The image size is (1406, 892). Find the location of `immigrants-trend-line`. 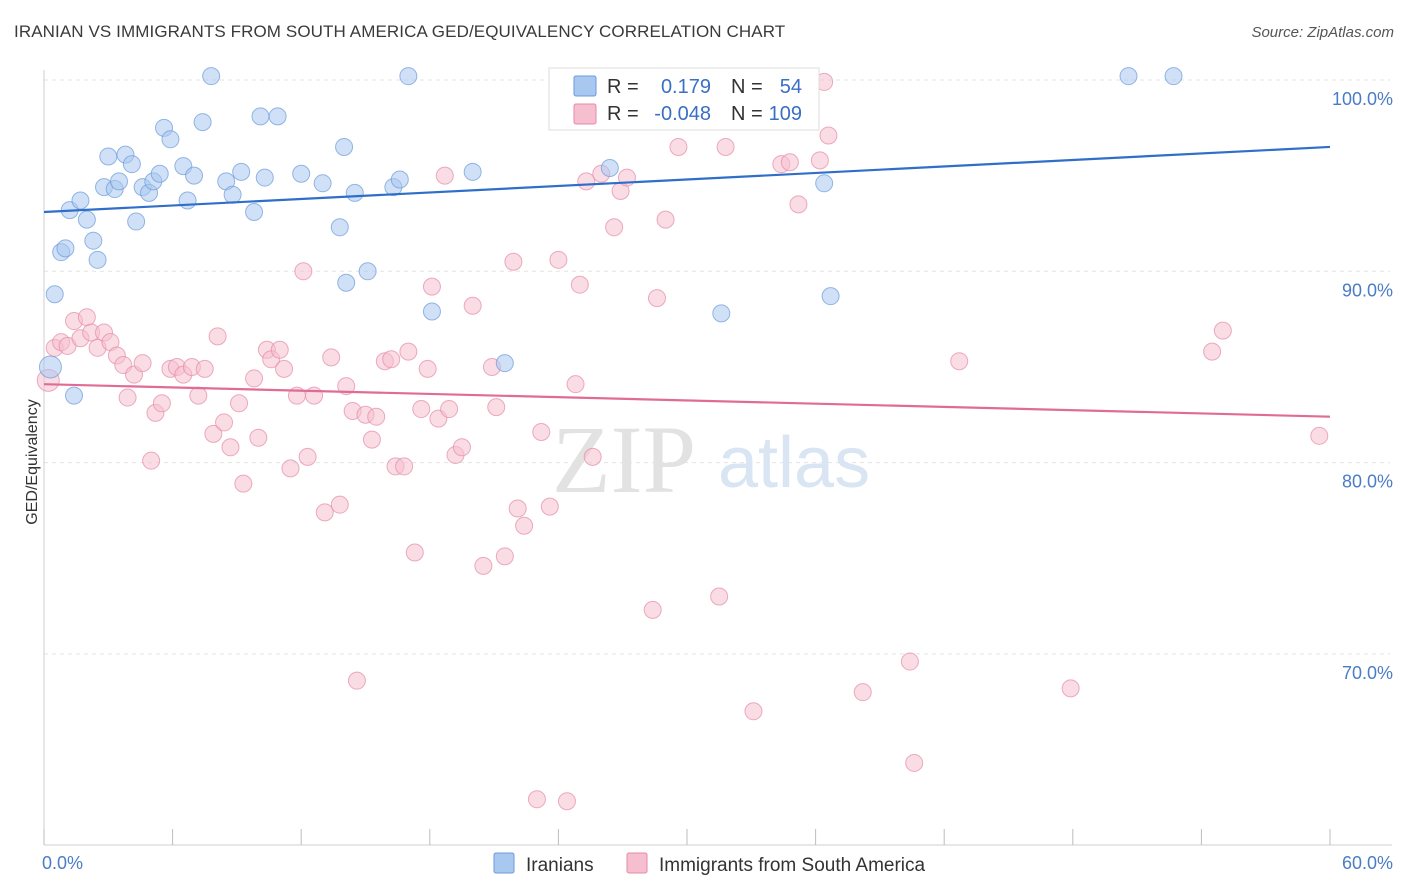

immigrants-trend-line is located at coordinates (687, 400).